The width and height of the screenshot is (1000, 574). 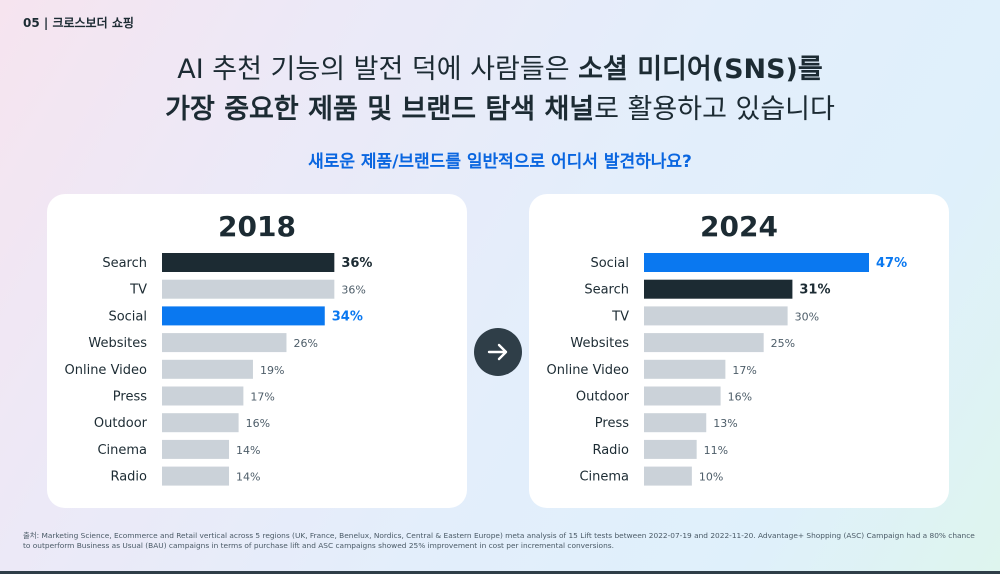 What do you see at coordinates (380, 109) in the screenshot?
I see `headline-line-2-bold: 가장 중요한 제품 및 브랜드 탐색 채널` at bounding box center [380, 109].